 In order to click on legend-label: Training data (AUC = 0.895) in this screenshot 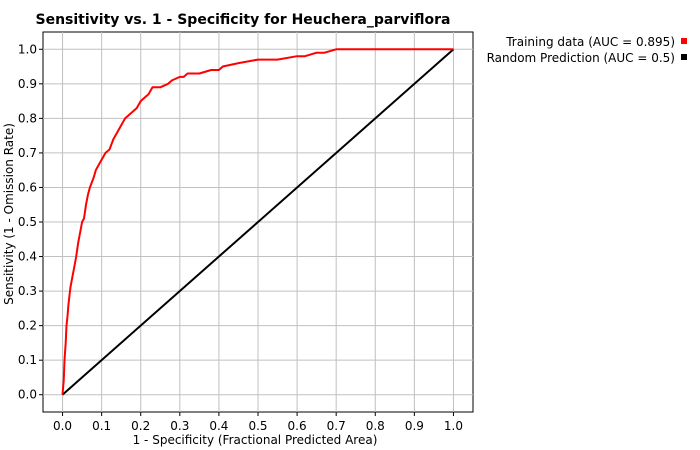, I will do `click(590, 42)`.